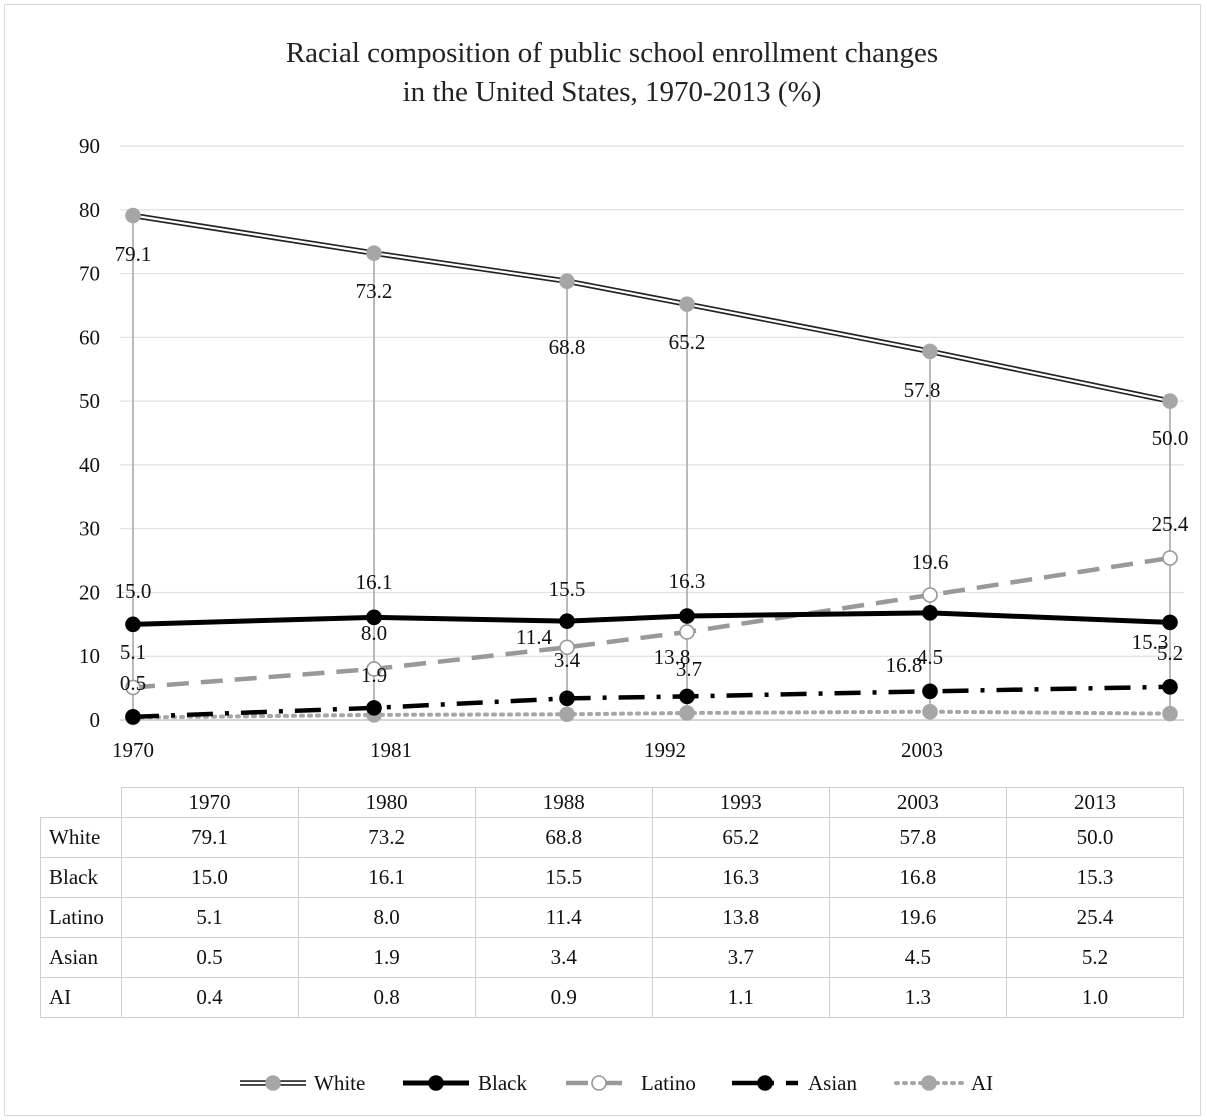 This screenshot has height=1120, width=1207. What do you see at coordinates (374, 291) in the screenshot?
I see `data-label-white: 73.2` at bounding box center [374, 291].